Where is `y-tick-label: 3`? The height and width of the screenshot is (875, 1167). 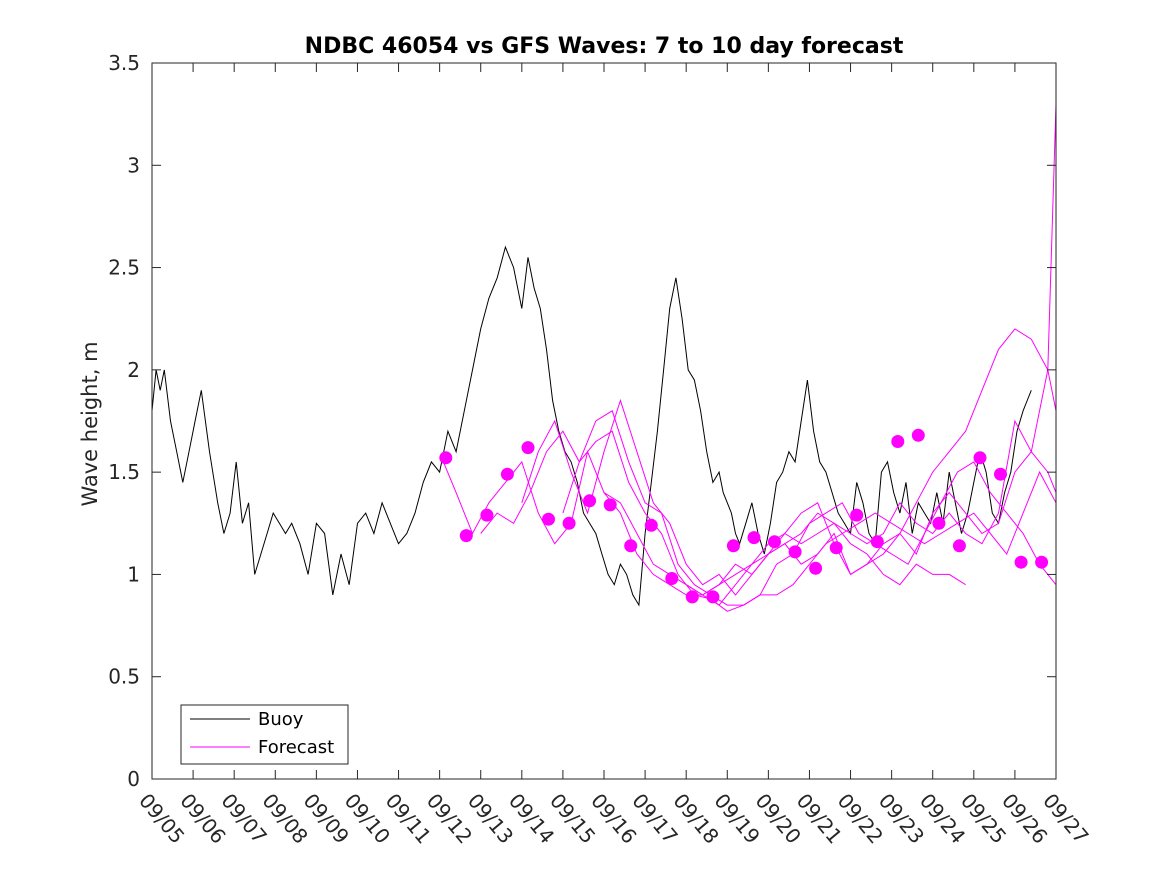 y-tick-label: 3 is located at coordinates (133, 165).